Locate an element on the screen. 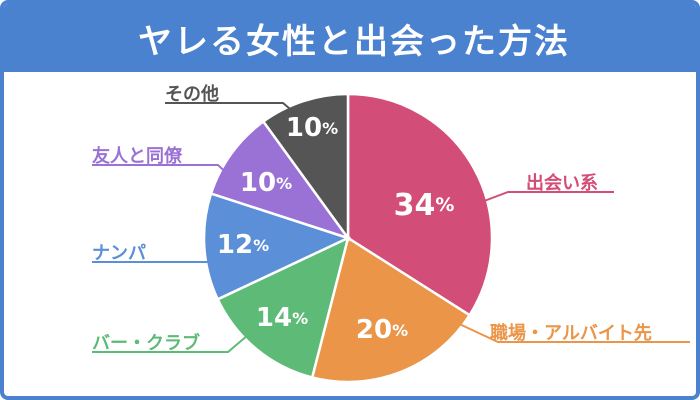  category-label: 友人と同僚 is located at coordinates (137, 156).